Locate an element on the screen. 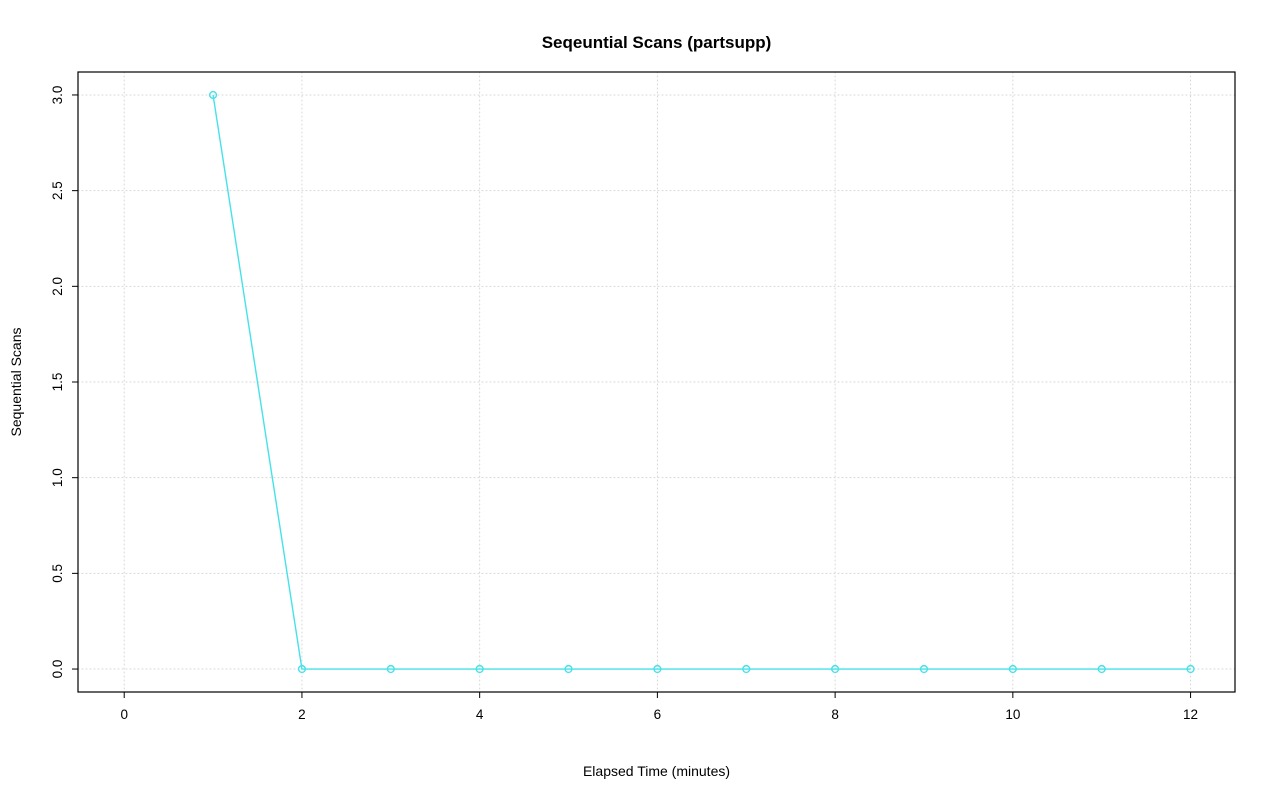 The image size is (1280, 801). y-tick-label: 3.0 is located at coordinates (57, 95).